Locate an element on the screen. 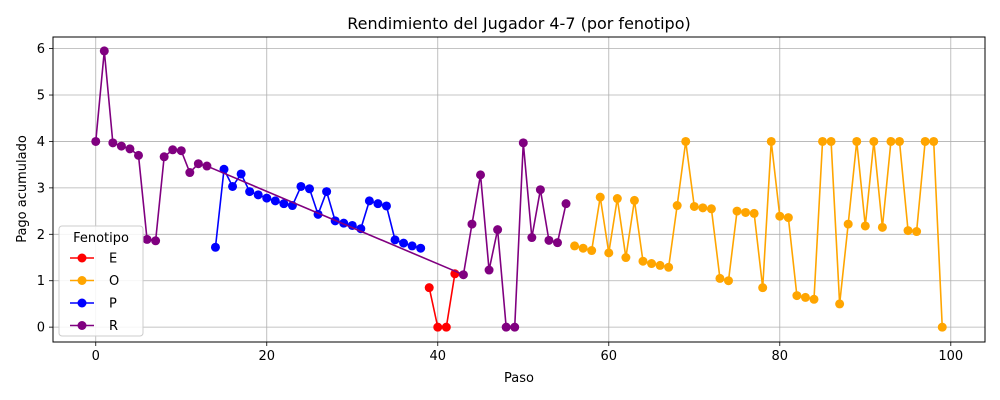  legend-label: P is located at coordinates (113, 304).